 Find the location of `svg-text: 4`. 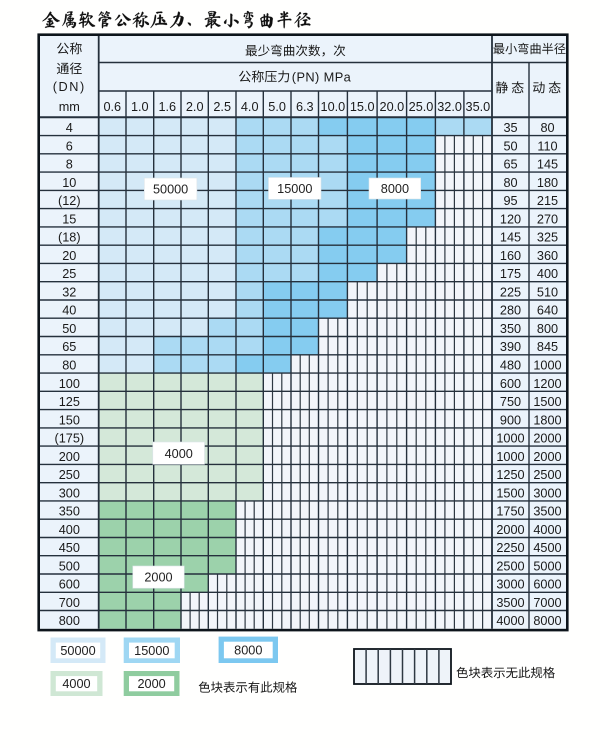

svg-text: 4 is located at coordinates (69, 128).